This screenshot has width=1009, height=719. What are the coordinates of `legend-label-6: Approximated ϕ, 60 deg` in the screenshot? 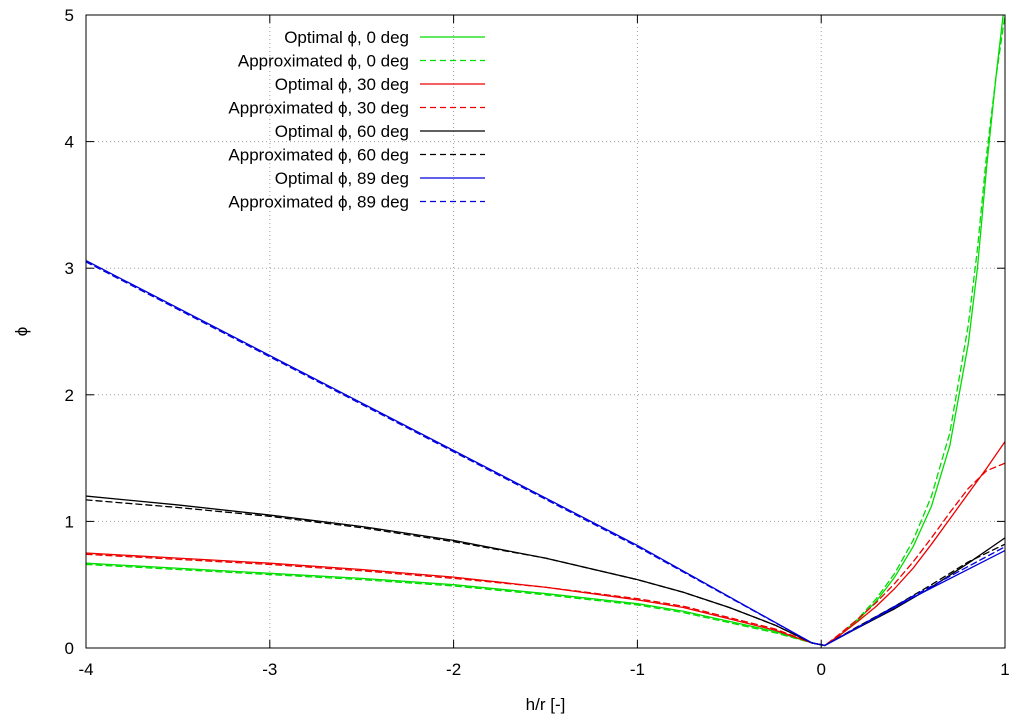 It's located at (318, 155).